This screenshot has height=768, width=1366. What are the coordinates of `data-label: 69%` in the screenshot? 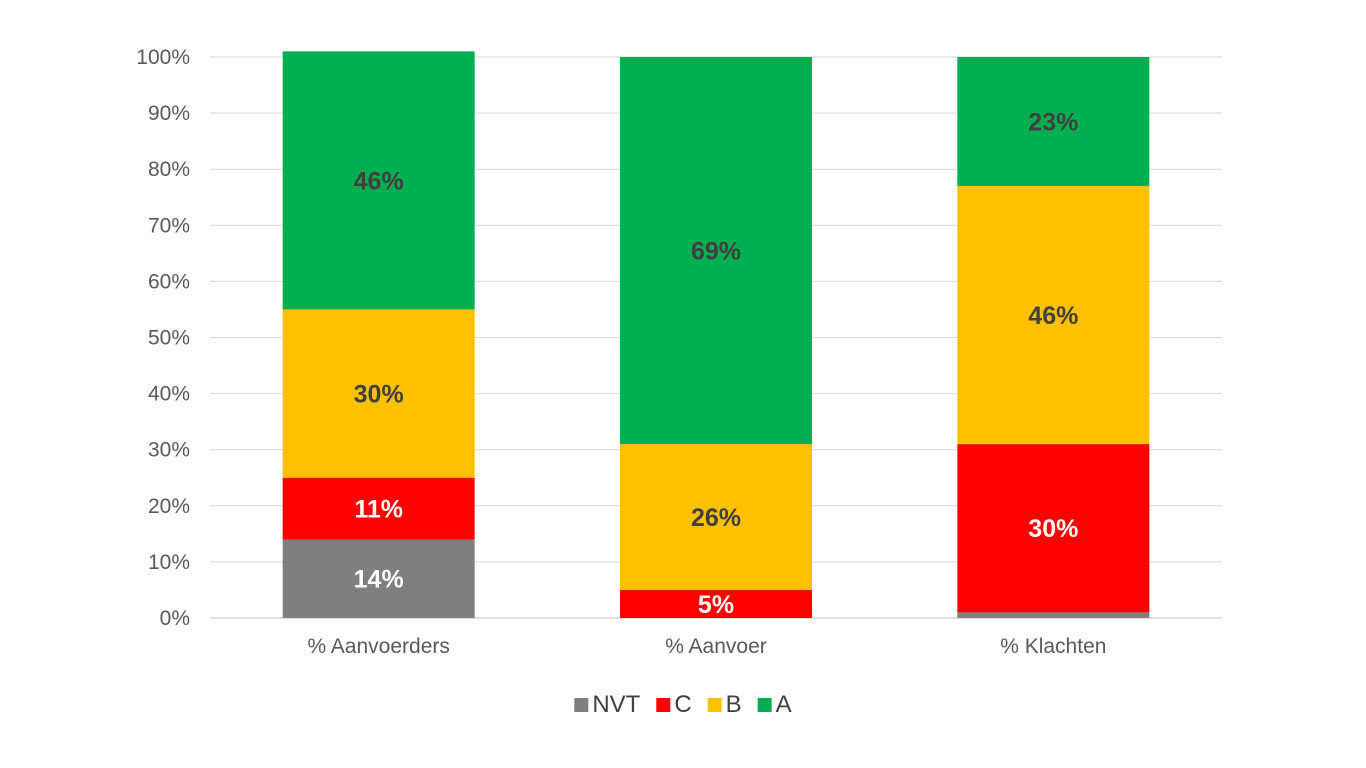 It's located at (716, 252).